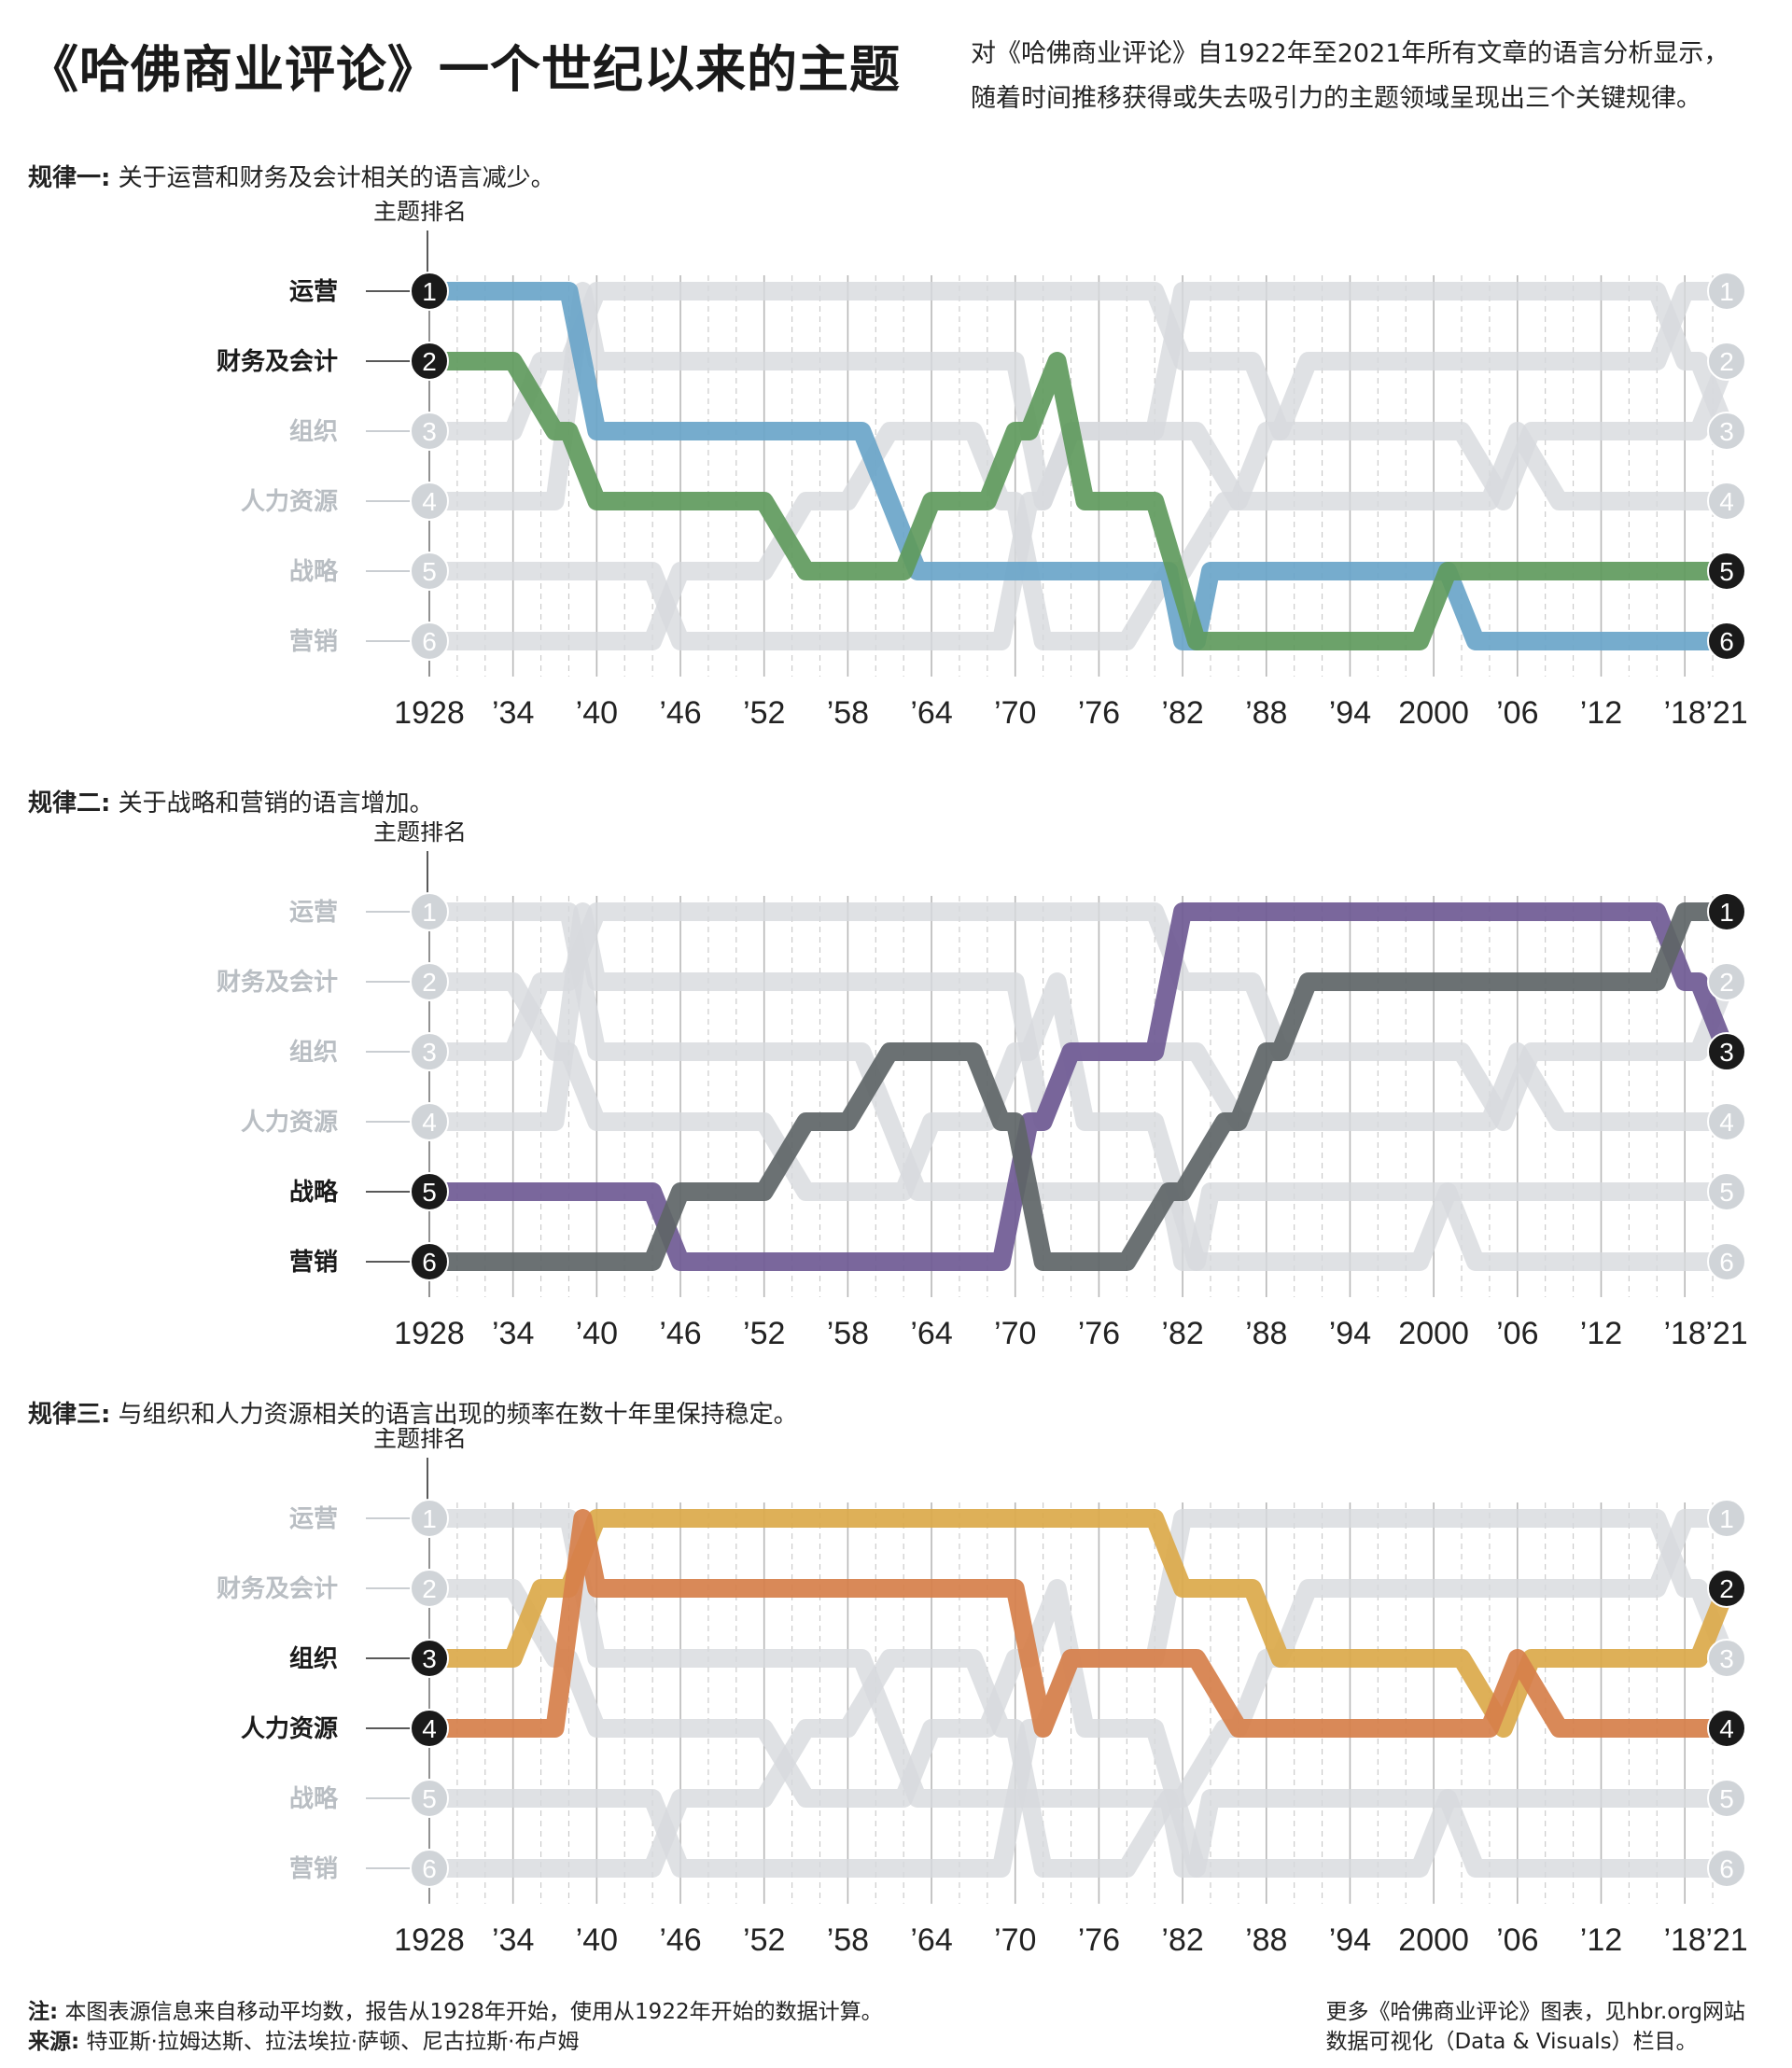 The image size is (1792, 2068). What do you see at coordinates (597, 1940) in the screenshot?
I see `x-tick-label: ’40` at bounding box center [597, 1940].